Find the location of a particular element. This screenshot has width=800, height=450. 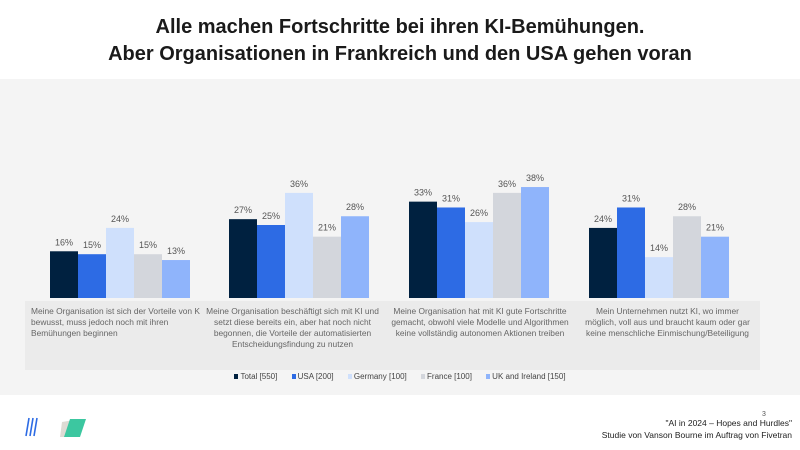

fivetran-logo-icon is located at coordinates (73, 428).